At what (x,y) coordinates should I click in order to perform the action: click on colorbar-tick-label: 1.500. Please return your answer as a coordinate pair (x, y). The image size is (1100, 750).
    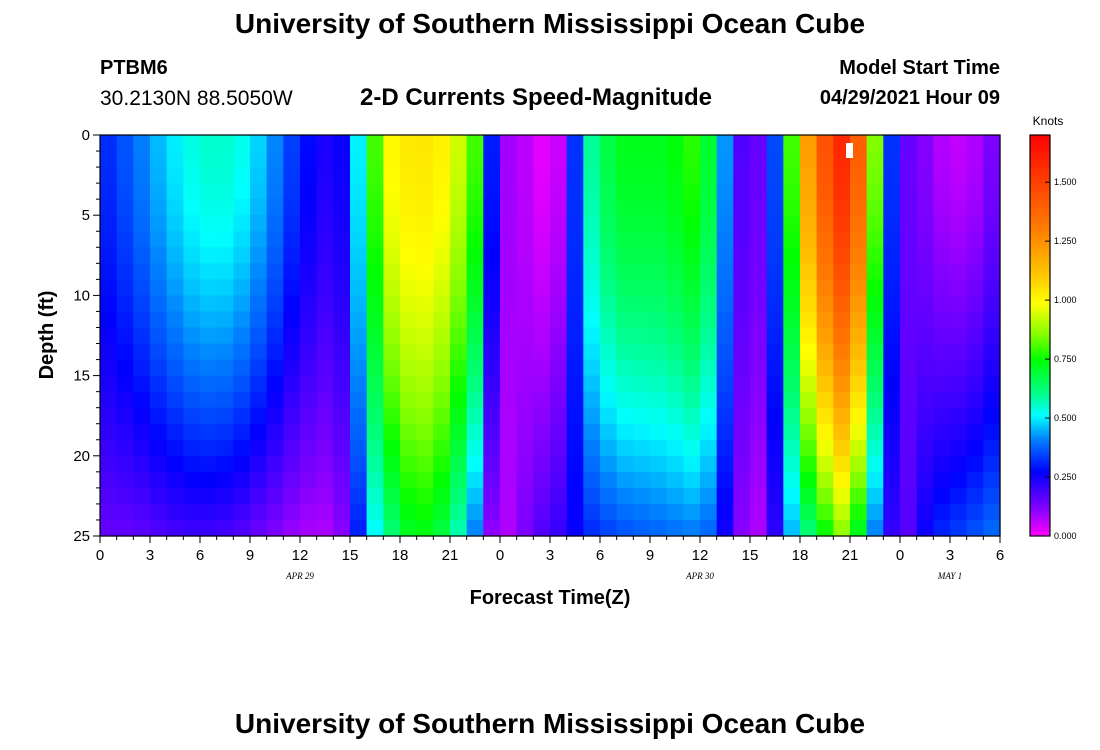
    Looking at the image, I should click on (1065, 182).